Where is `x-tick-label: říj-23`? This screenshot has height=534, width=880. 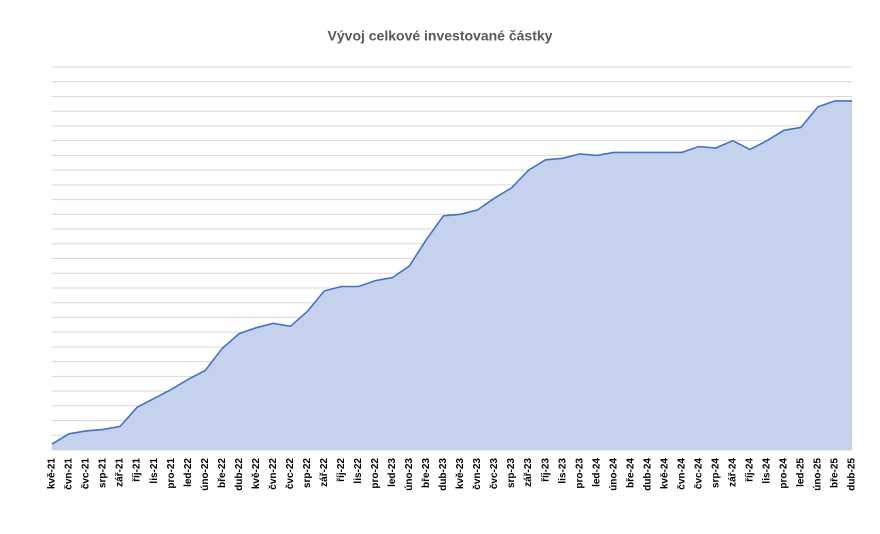
x-tick-label: říj-23 is located at coordinates (545, 470).